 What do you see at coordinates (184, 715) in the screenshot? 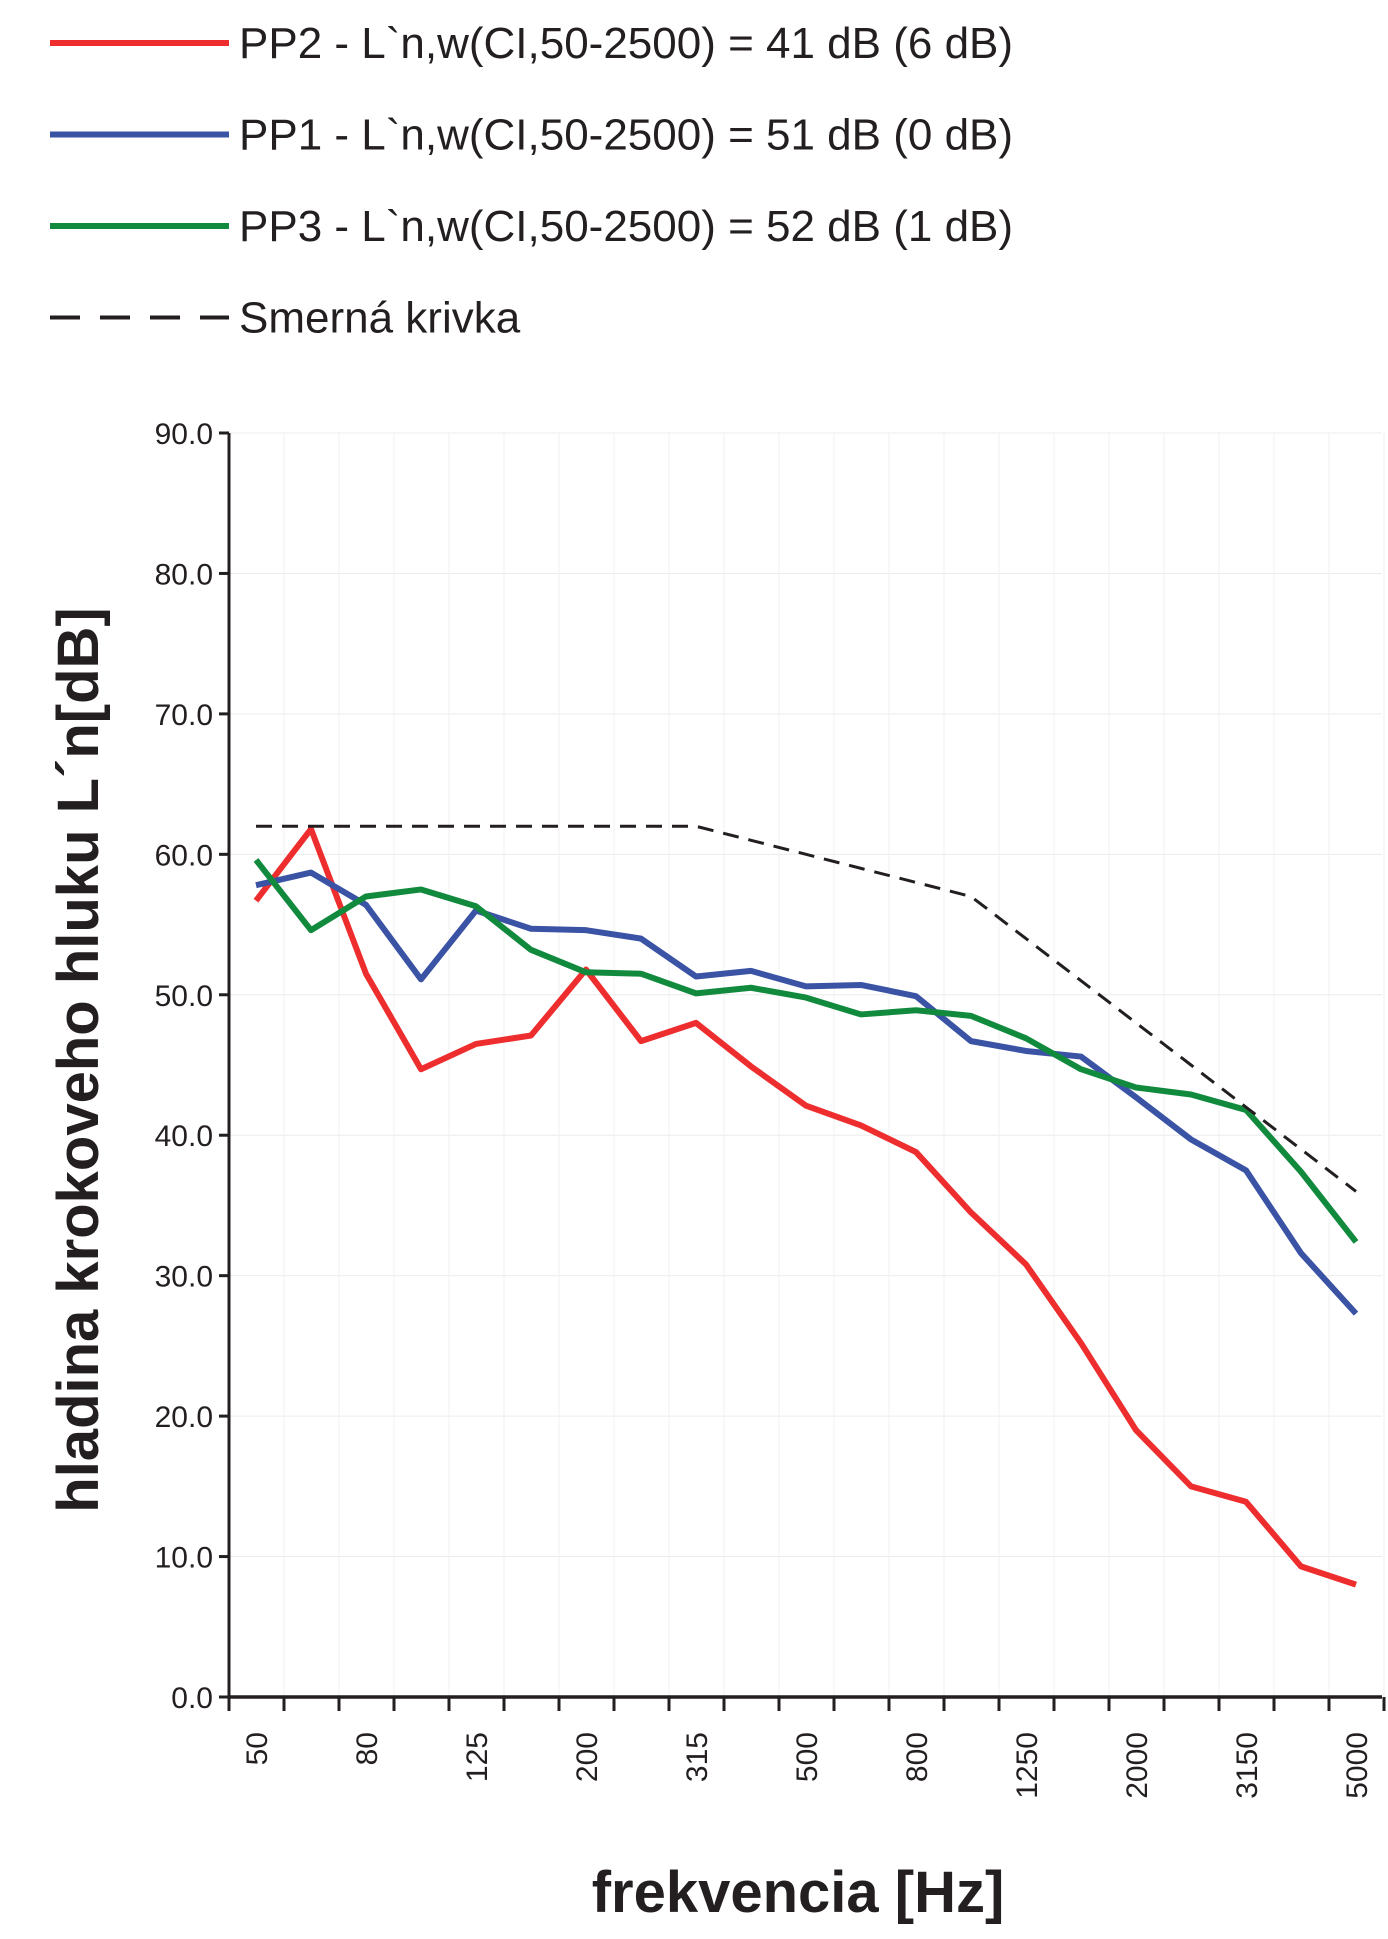
I see `y-tick-label: 70.0` at bounding box center [184, 715].